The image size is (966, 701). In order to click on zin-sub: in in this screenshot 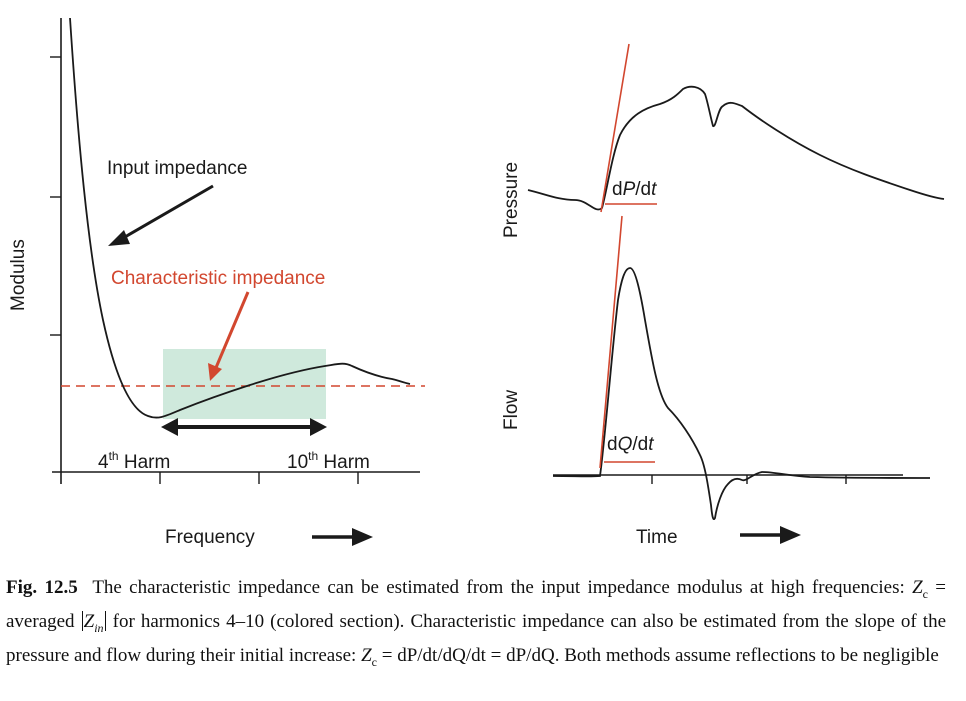, I will do `click(99, 627)`.